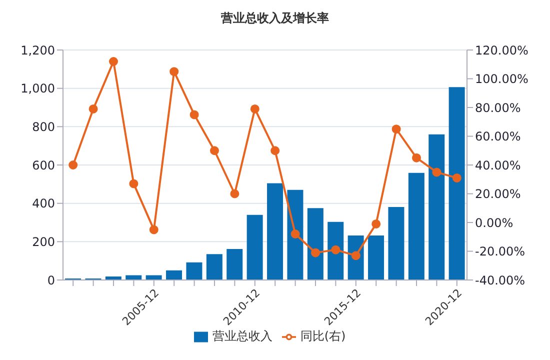 The width and height of the screenshot is (550, 360). What do you see at coordinates (37, 89) in the screenshot?
I see `y-tick-label: 1,000` at bounding box center [37, 89].